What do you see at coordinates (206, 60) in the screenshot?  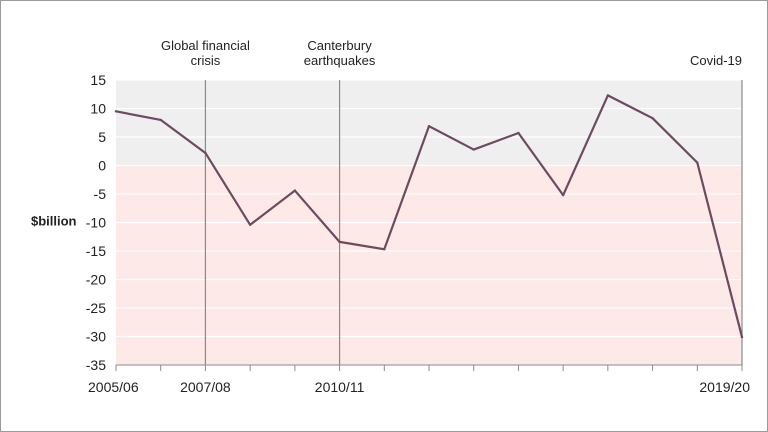 I see `event-label: crisis` at bounding box center [206, 60].